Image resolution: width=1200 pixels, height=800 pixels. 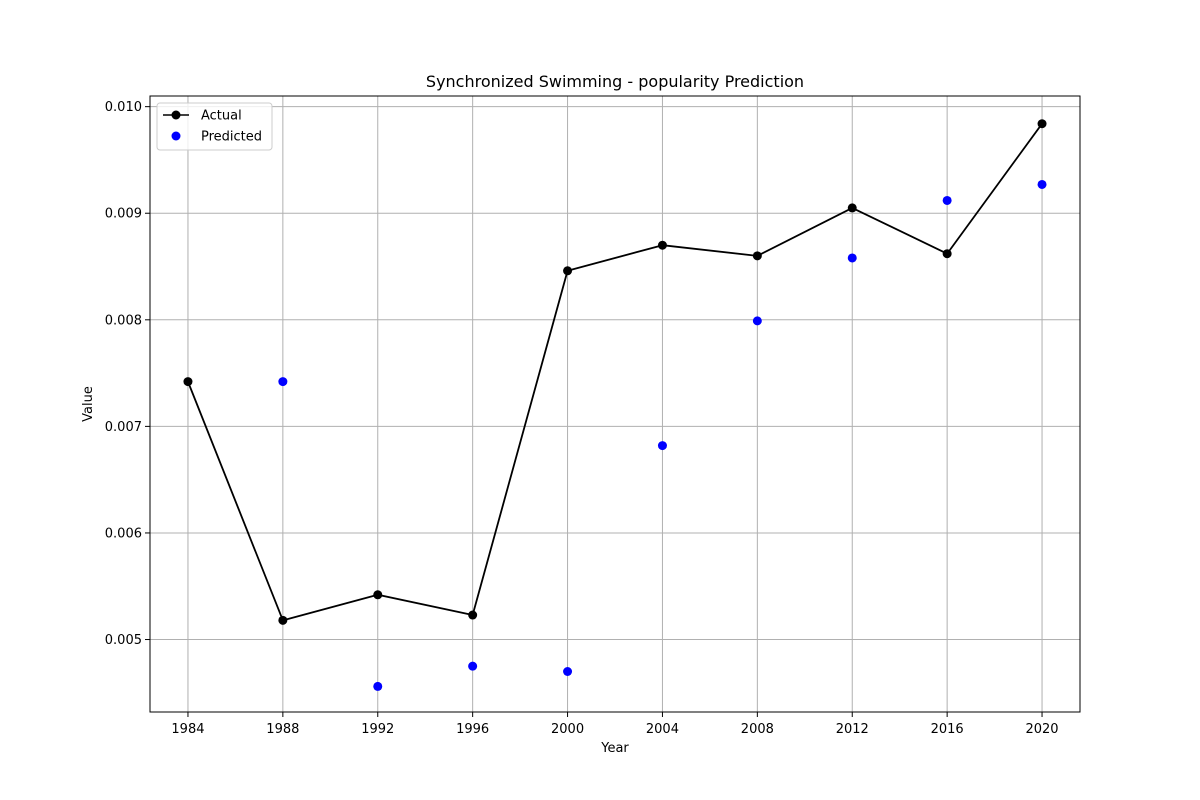 I want to click on x-tick-label: 2016, so click(x=947, y=729).